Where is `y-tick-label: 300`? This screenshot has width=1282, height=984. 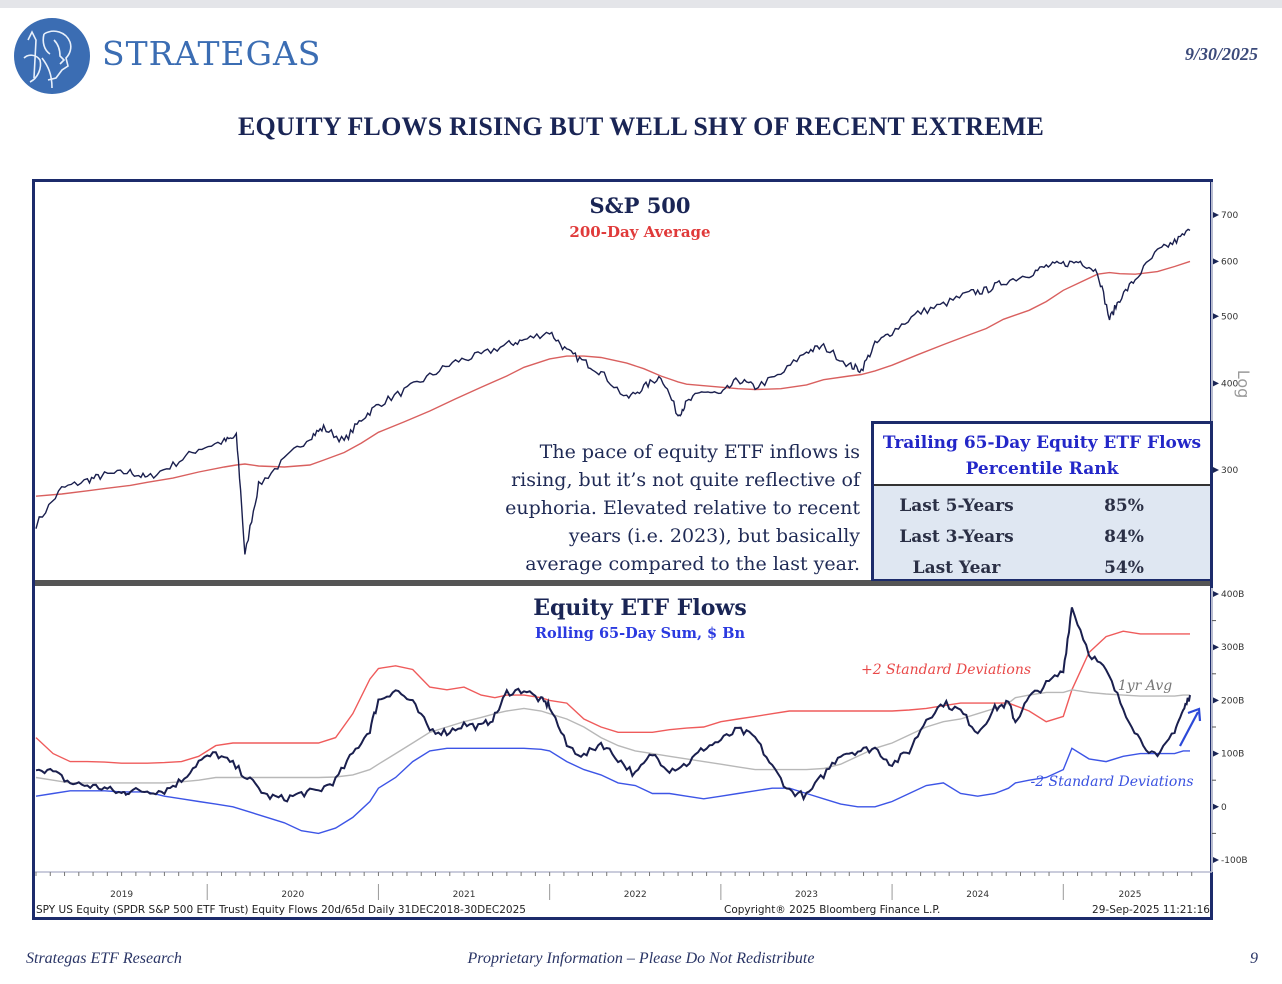 y-tick-label: 300 is located at coordinates (1229, 471).